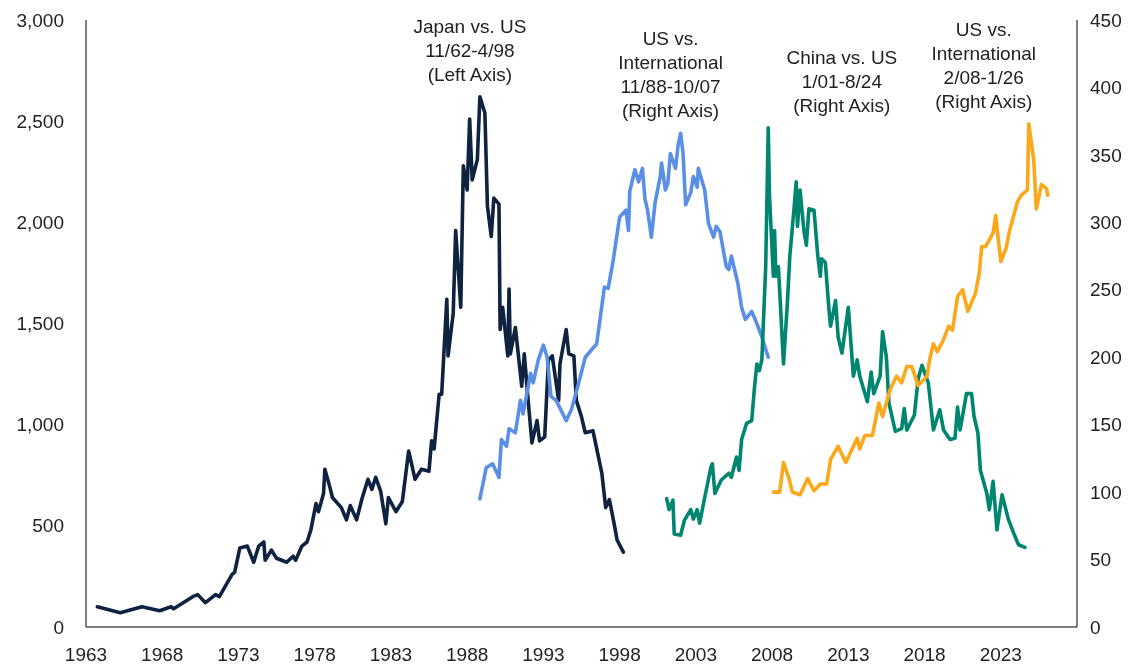 The height and width of the screenshot is (669, 1137). Describe the element at coordinates (1106, 20) in the screenshot. I see `y2-tick-label: 450` at that location.